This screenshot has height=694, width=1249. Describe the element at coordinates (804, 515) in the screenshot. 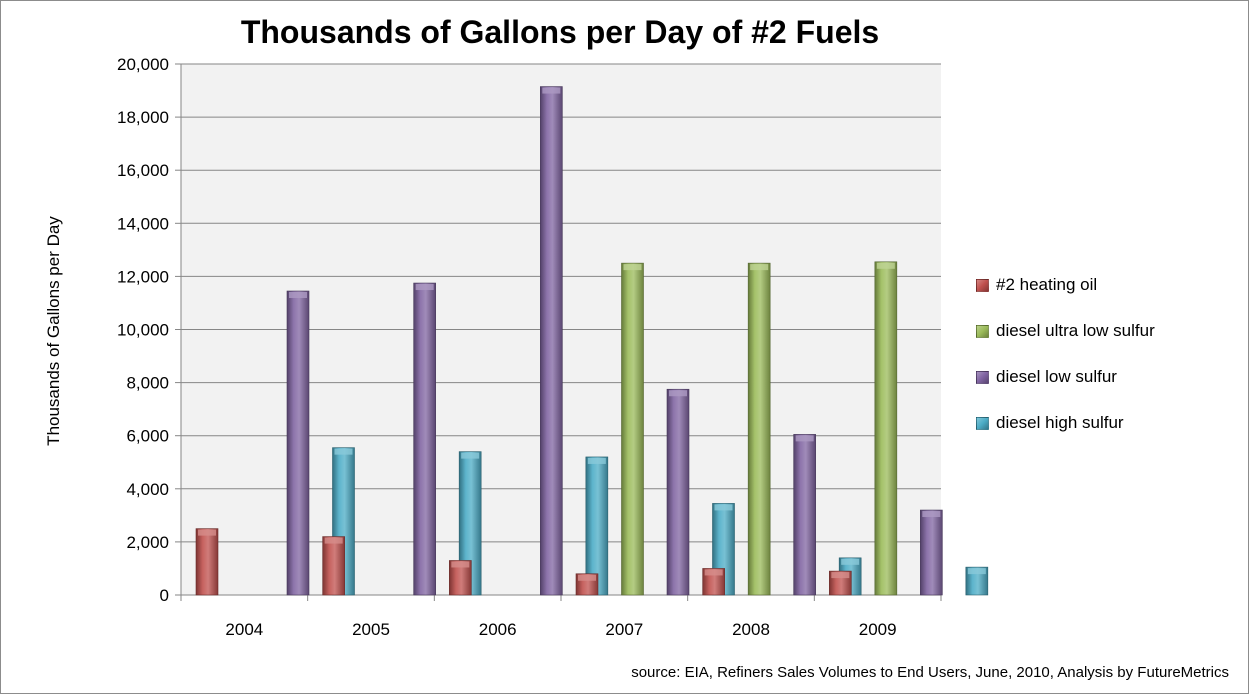

I see `bar-diesel-low-sulfur-2008` at that location.